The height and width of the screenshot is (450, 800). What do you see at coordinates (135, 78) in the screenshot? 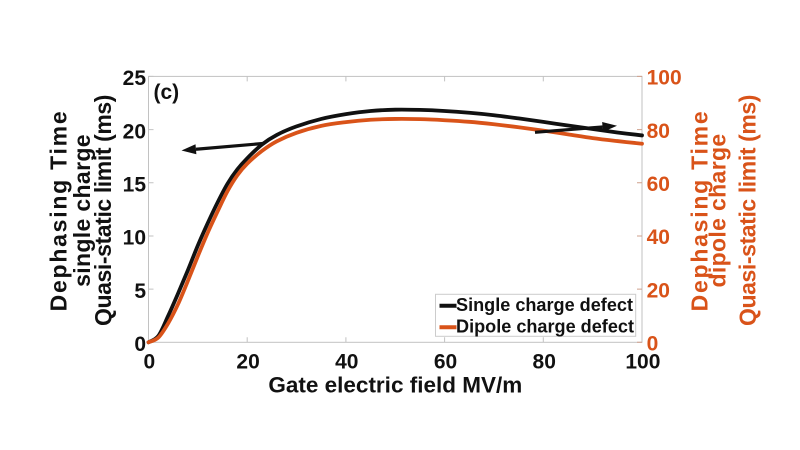
I see `svg-text: 25` at bounding box center [135, 78].